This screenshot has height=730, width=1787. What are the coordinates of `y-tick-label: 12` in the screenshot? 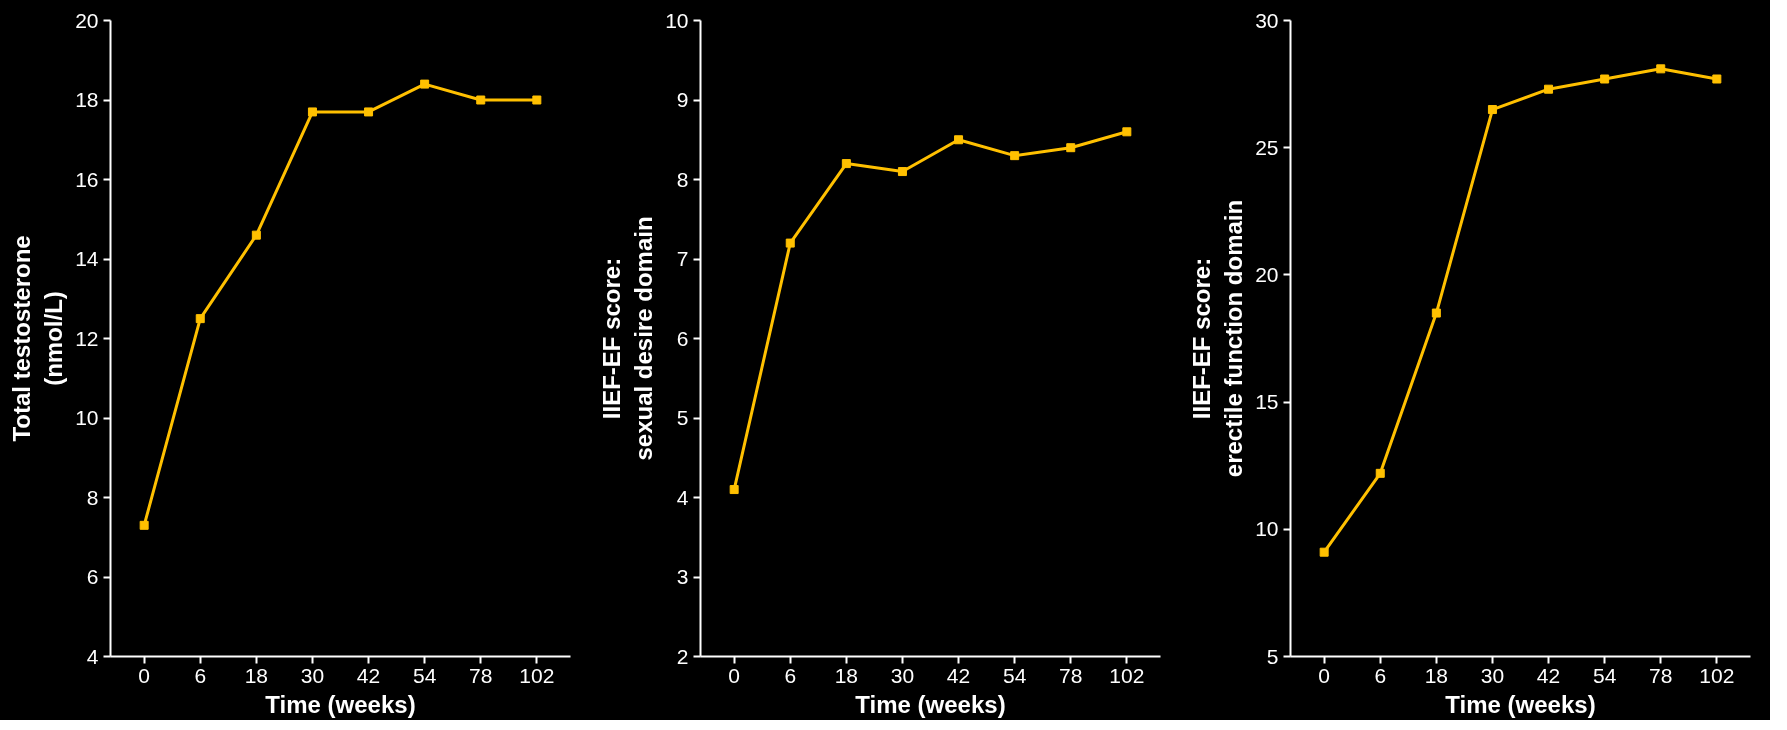 It's located at (87, 338).